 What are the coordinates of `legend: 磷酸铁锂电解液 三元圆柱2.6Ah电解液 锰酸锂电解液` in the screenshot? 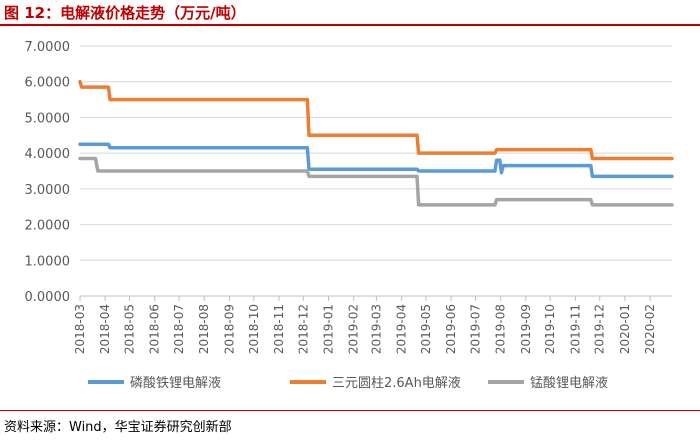 It's located at (348, 383).